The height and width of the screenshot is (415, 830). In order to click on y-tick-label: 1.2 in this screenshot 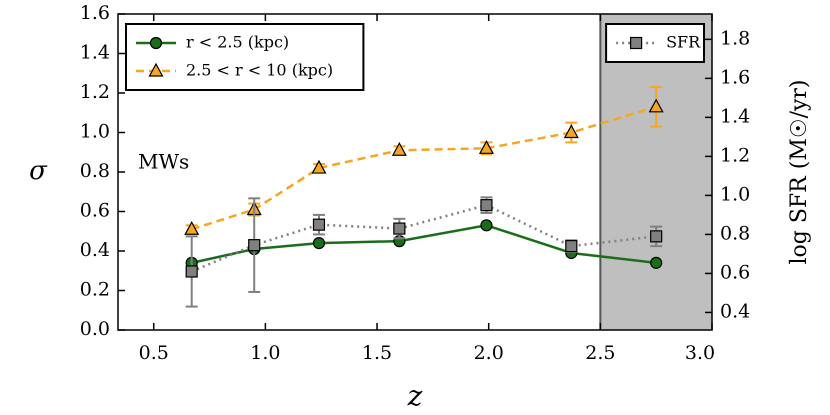, I will do `click(95, 92)`.